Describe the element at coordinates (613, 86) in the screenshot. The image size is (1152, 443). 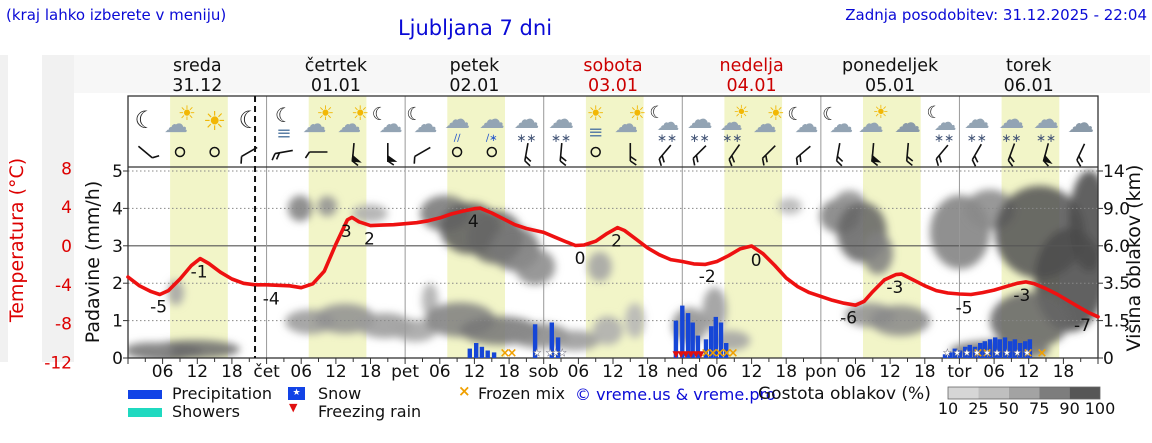
I see `day-date-label: 03.01` at that location.